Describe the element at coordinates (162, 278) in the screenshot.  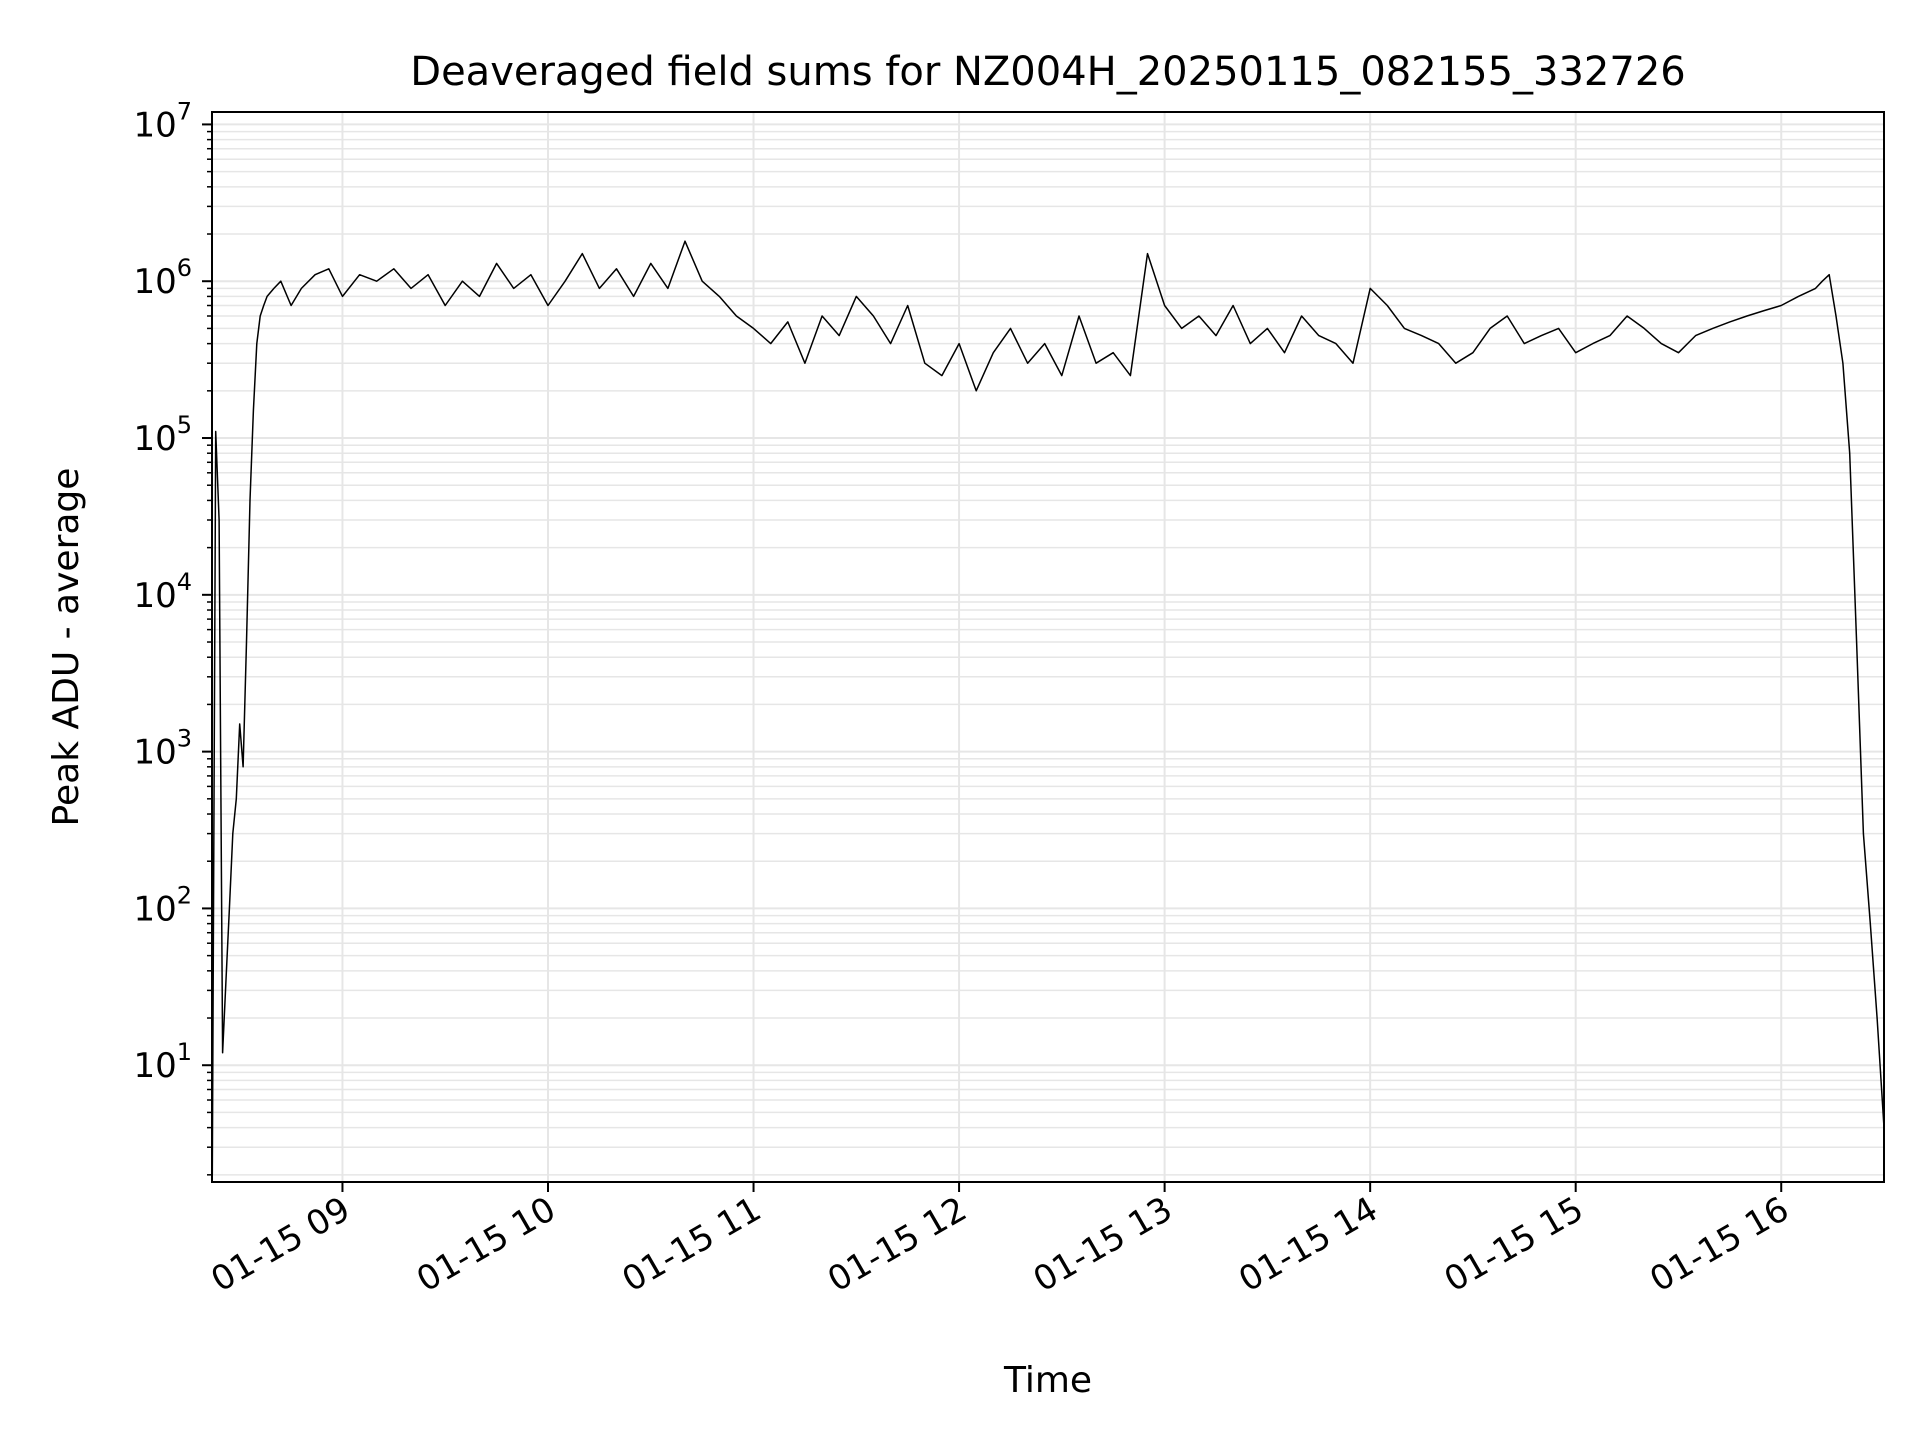
I see `y-tick-label: 10⁶` at that location.